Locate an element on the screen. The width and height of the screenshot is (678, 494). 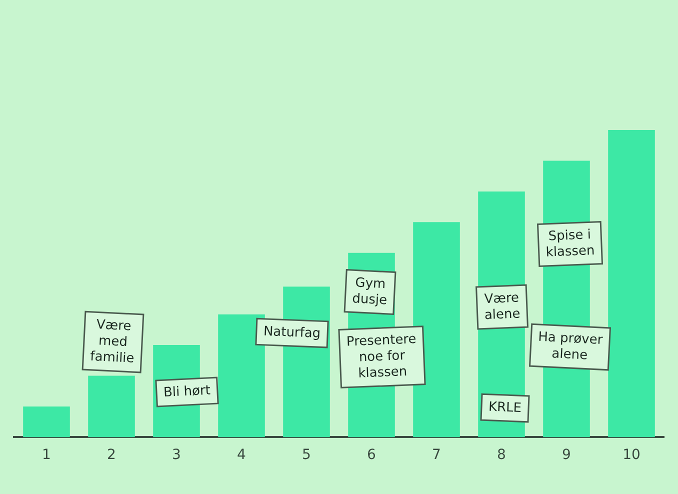
x-tick-label: 3 is located at coordinates (176, 455).